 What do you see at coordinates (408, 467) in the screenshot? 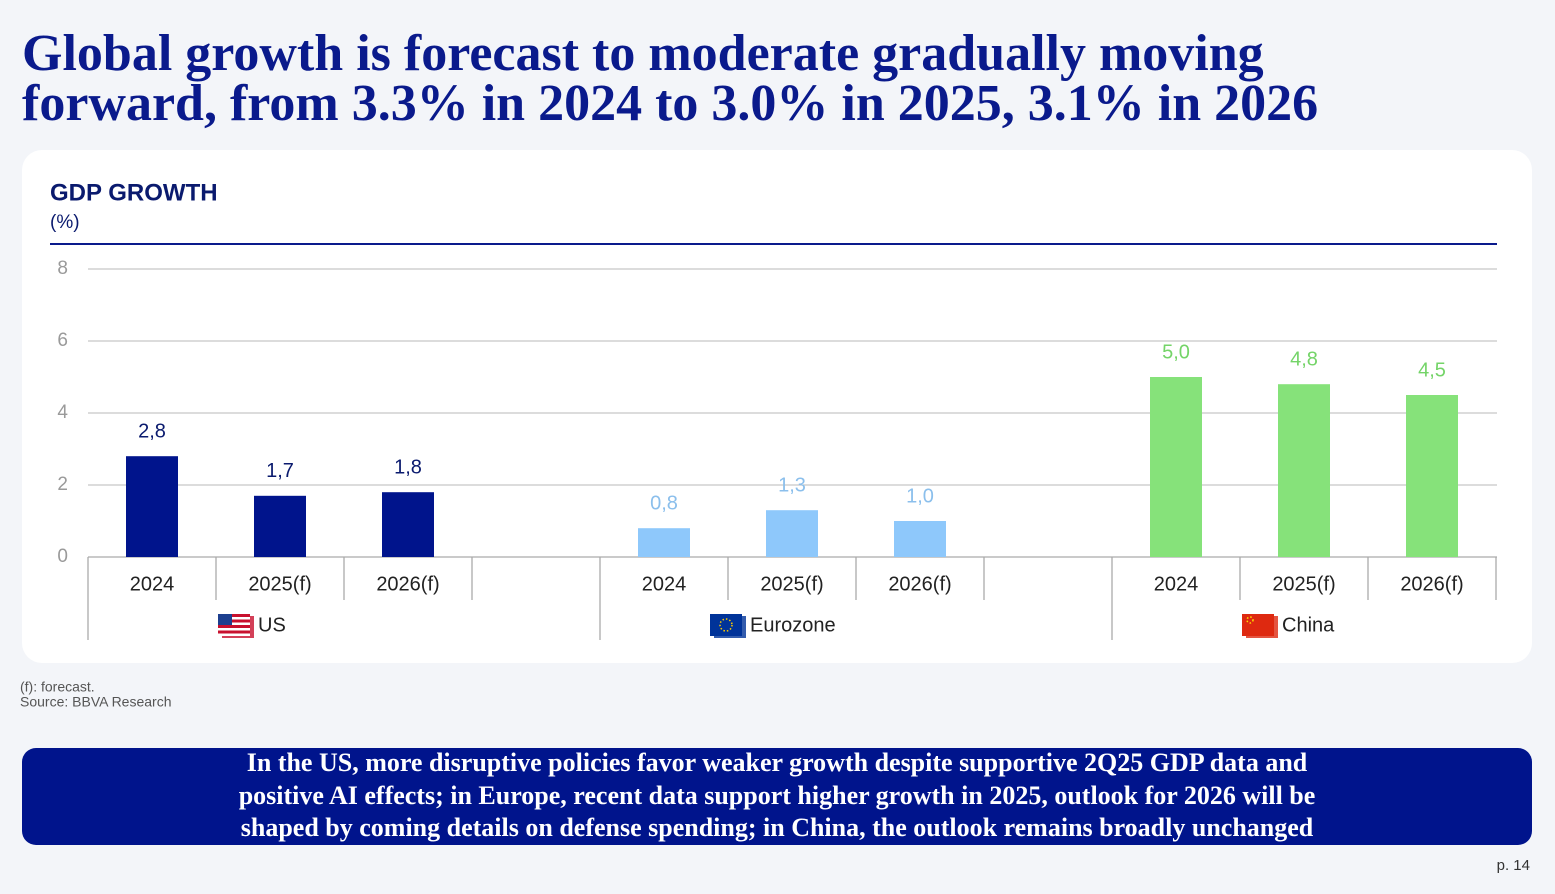
I see `value-label: 1,8` at bounding box center [408, 467].